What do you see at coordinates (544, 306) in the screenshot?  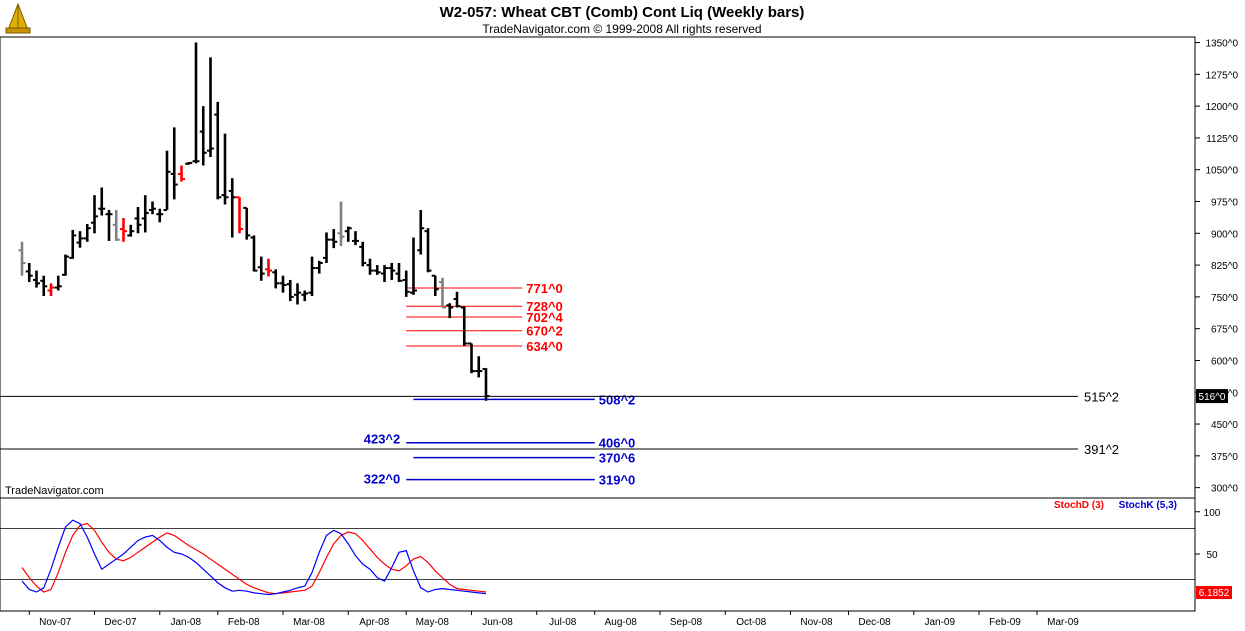 I see `level-label: 728^0` at bounding box center [544, 306].